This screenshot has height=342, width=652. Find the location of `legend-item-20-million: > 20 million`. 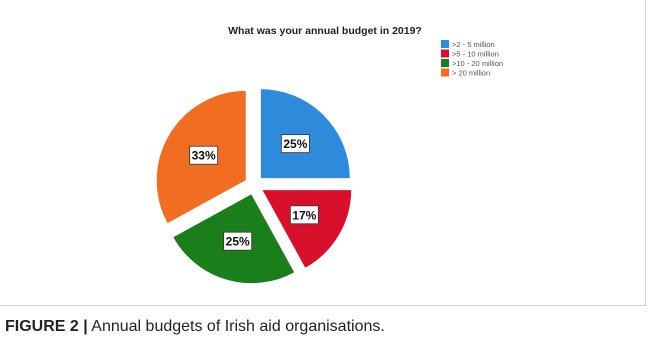

legend-item-20-million: > 20 million is located at coordinates (465, 73).